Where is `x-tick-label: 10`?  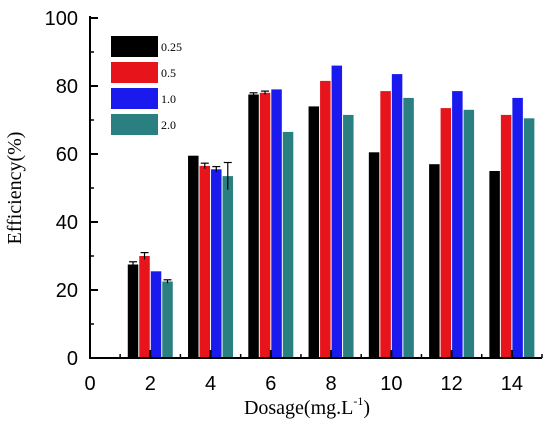
x-tick-label: 10 is located at coordinates (391, 384).